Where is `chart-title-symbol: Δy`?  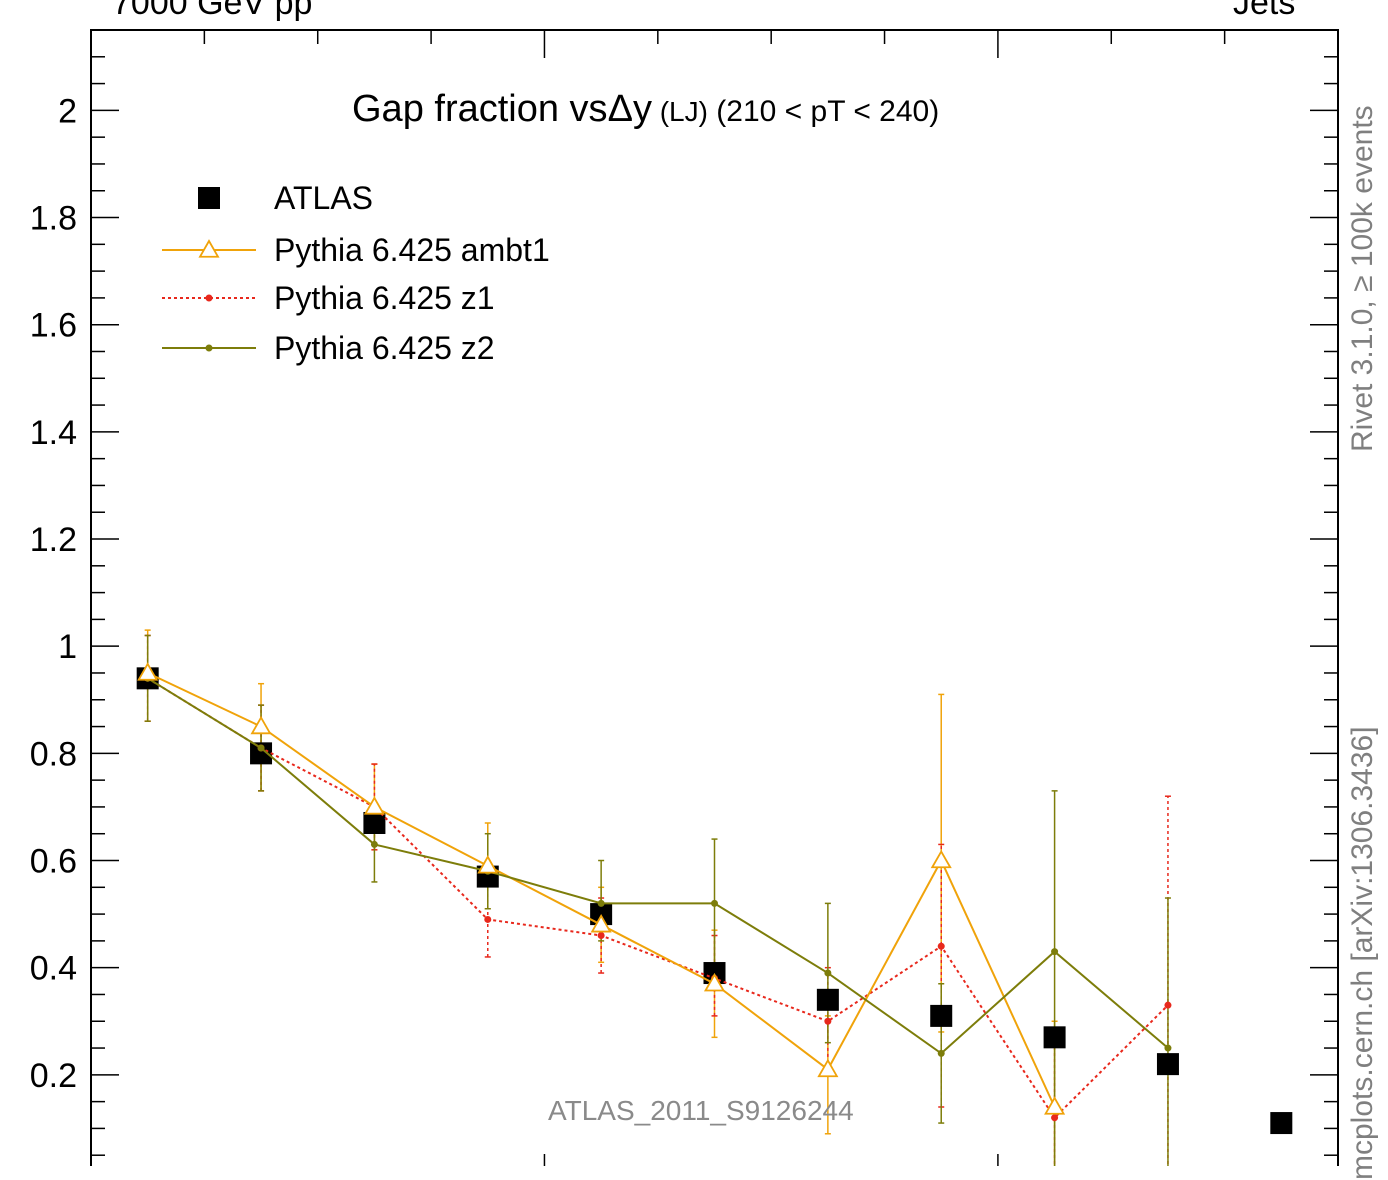
chart-title-symbol: Δy is located at coordinates (629, 109).